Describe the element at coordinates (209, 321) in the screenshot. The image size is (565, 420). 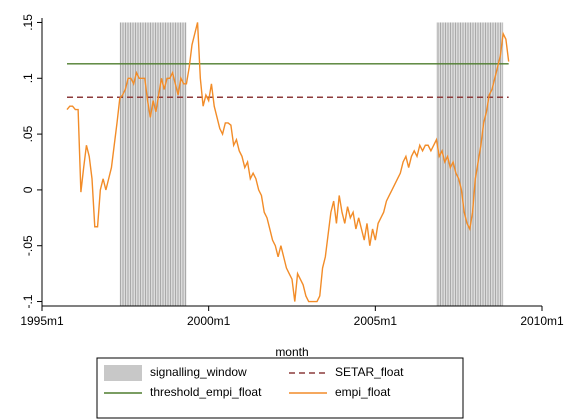
I see `x-tick-label: 2000m1` at that location.